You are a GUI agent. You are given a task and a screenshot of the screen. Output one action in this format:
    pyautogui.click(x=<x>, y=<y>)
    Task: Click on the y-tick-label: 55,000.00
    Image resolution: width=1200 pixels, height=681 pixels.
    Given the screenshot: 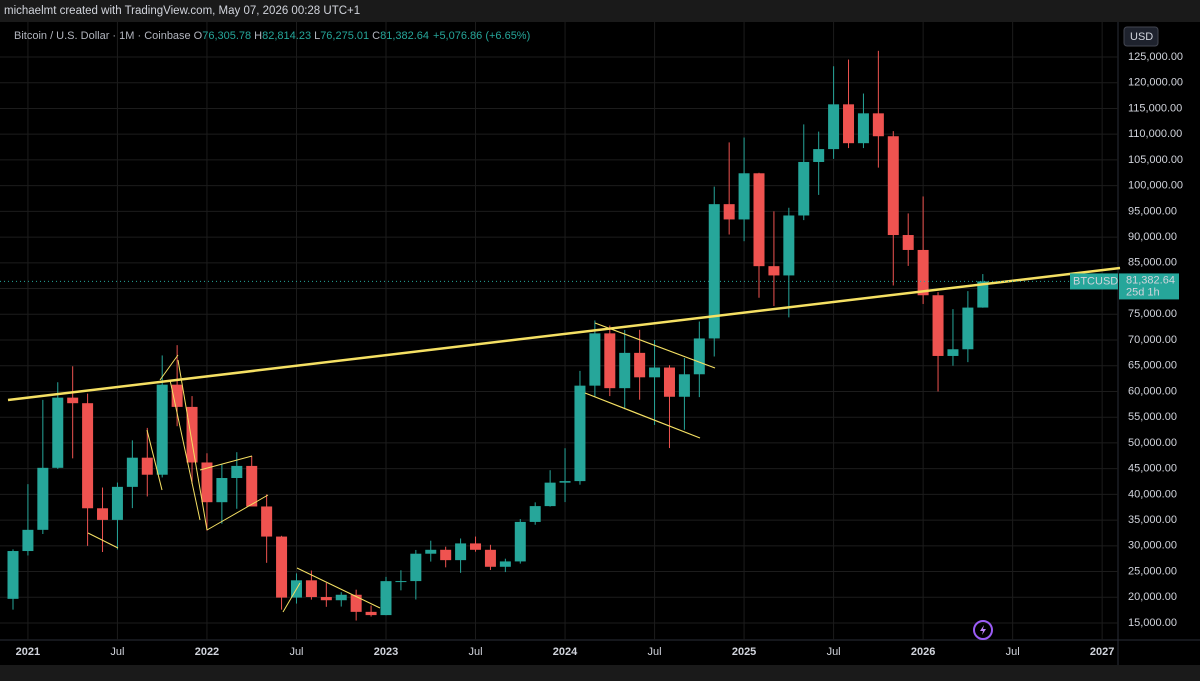 What is the action you would take?
    pyautogui.click(x=1152, y=417)
    